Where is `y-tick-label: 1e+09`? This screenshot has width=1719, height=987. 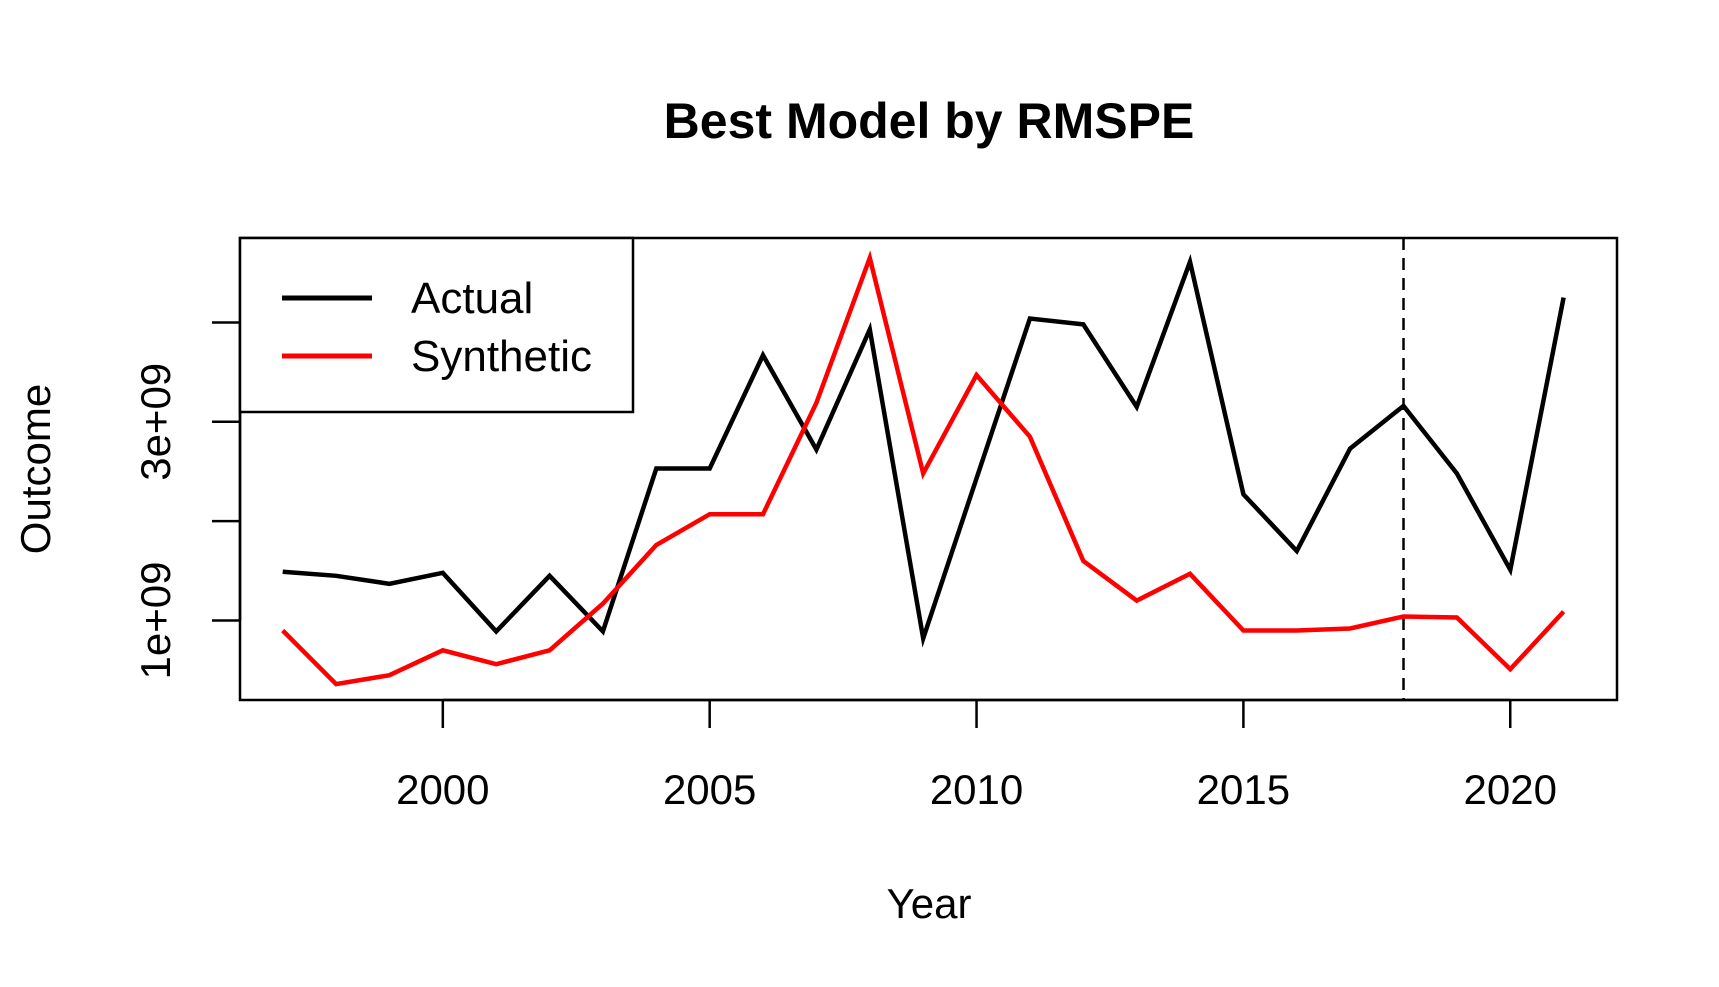 y-tick-label: 1e+09 is located at coordinates (155, 621).